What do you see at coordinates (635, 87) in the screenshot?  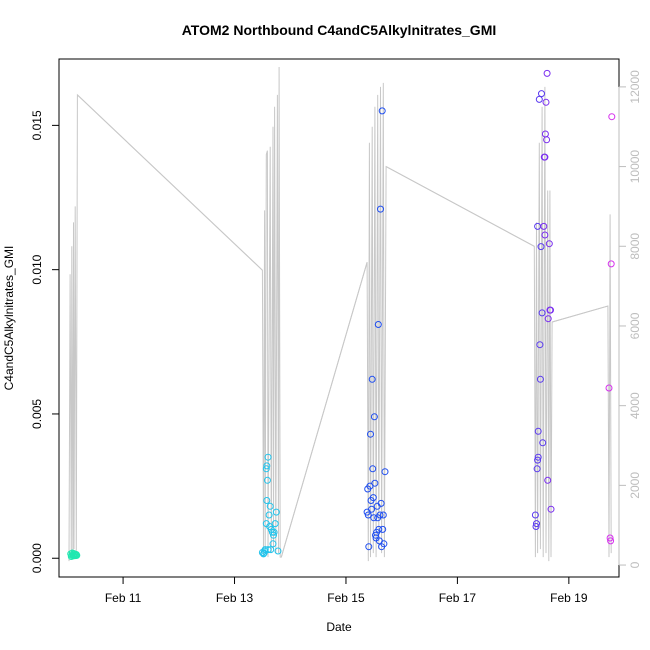 I see `y2-tick-label-6: 12000` at bounding box center [635, 87].